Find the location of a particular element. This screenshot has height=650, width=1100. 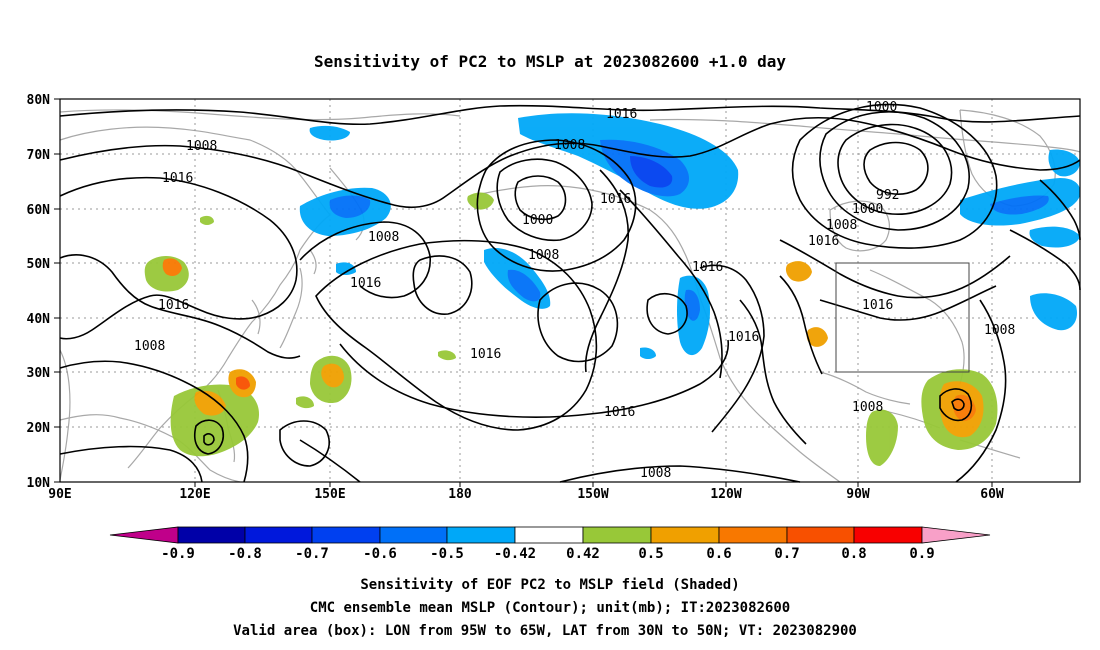

isobar-1016-subtropical-high is located at coordinates (456, 335).